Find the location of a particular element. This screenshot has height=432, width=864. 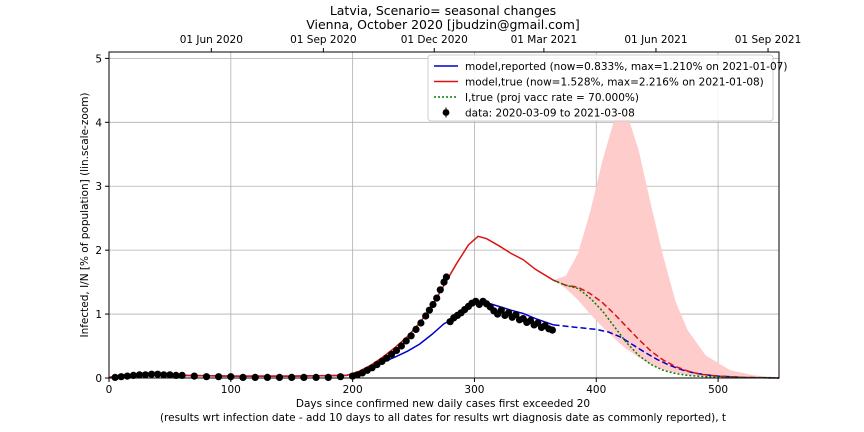

top-tick-label: 01 Jun 2021 is located at coordinates (655, 40).